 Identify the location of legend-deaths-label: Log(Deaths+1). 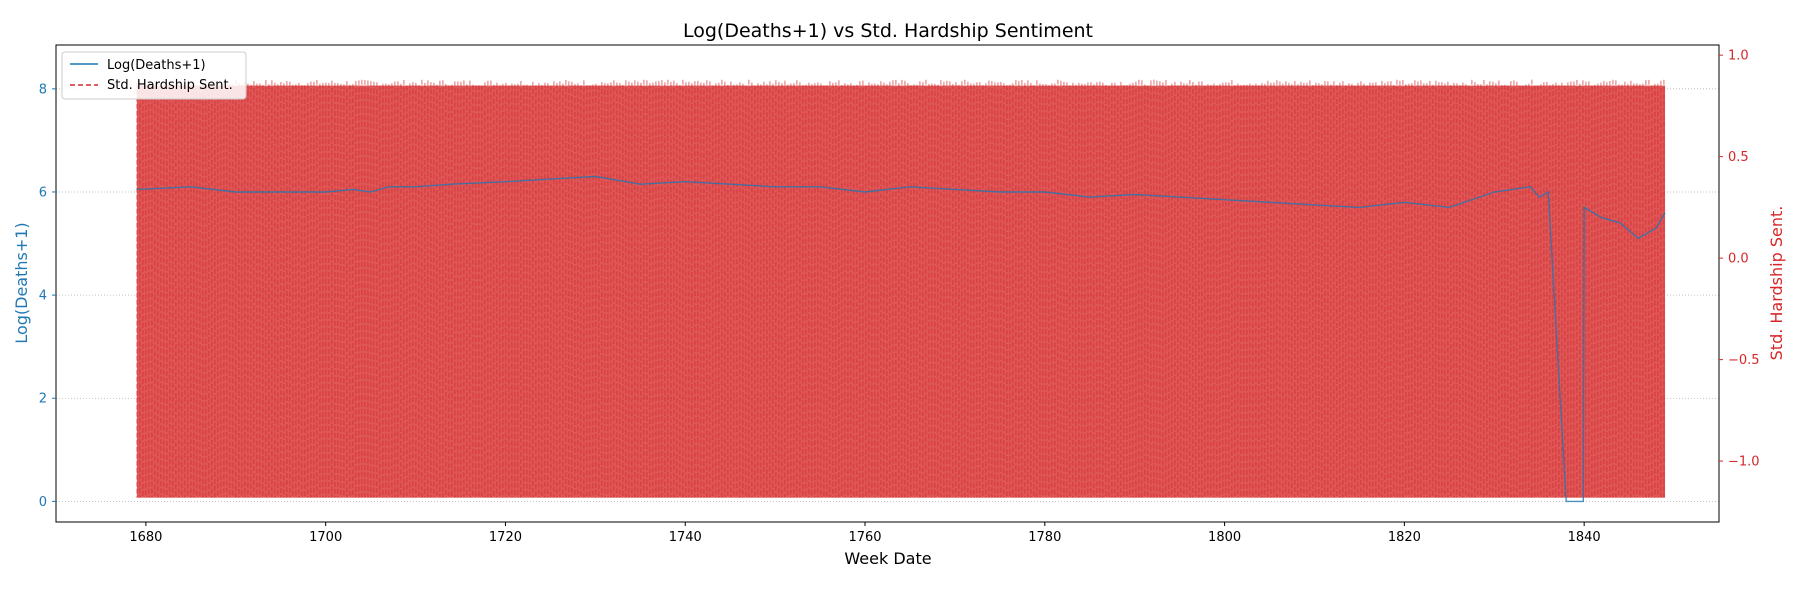
(156, 65).